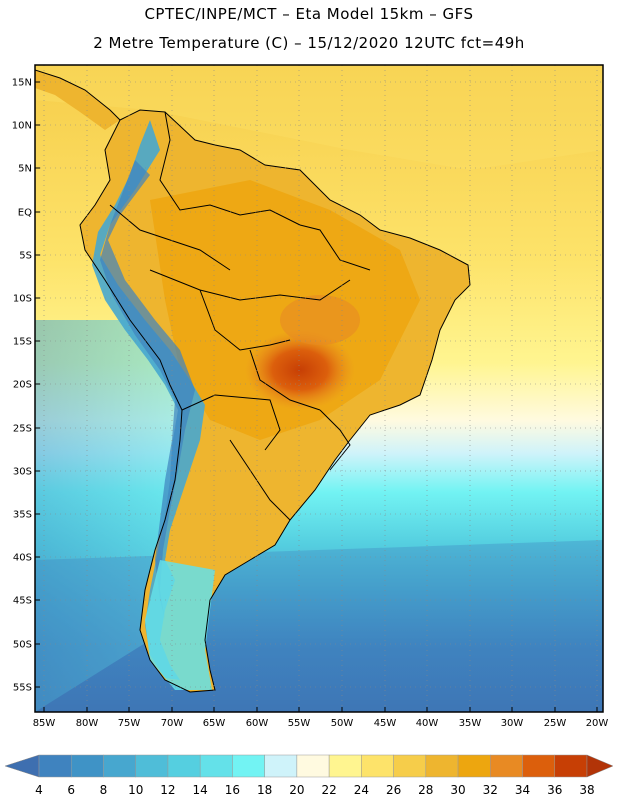 The width and height of the screenshot is (618, 800). Describe the element at coordinates (25, 256) in the screenshot. I see `lat-label: 5S` at that location.